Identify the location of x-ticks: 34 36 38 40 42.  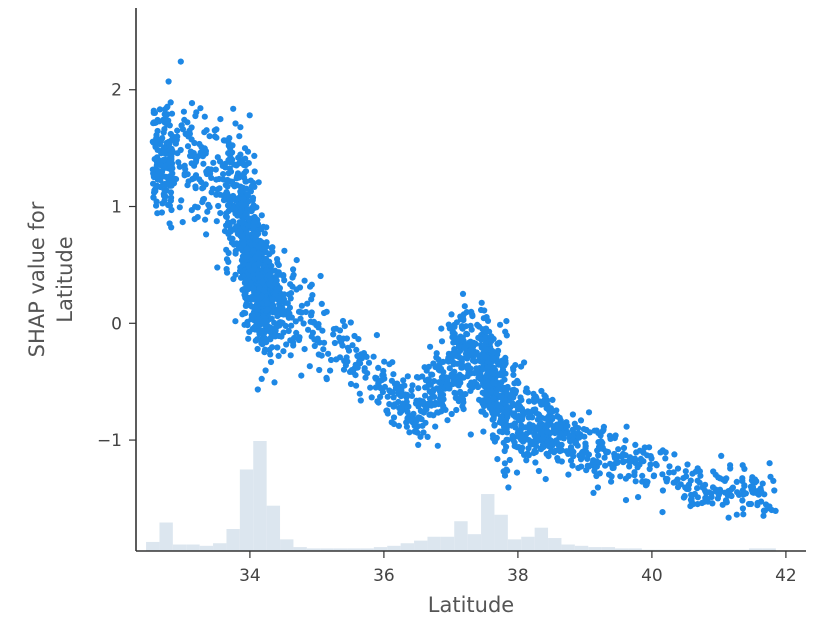
(518, 568).